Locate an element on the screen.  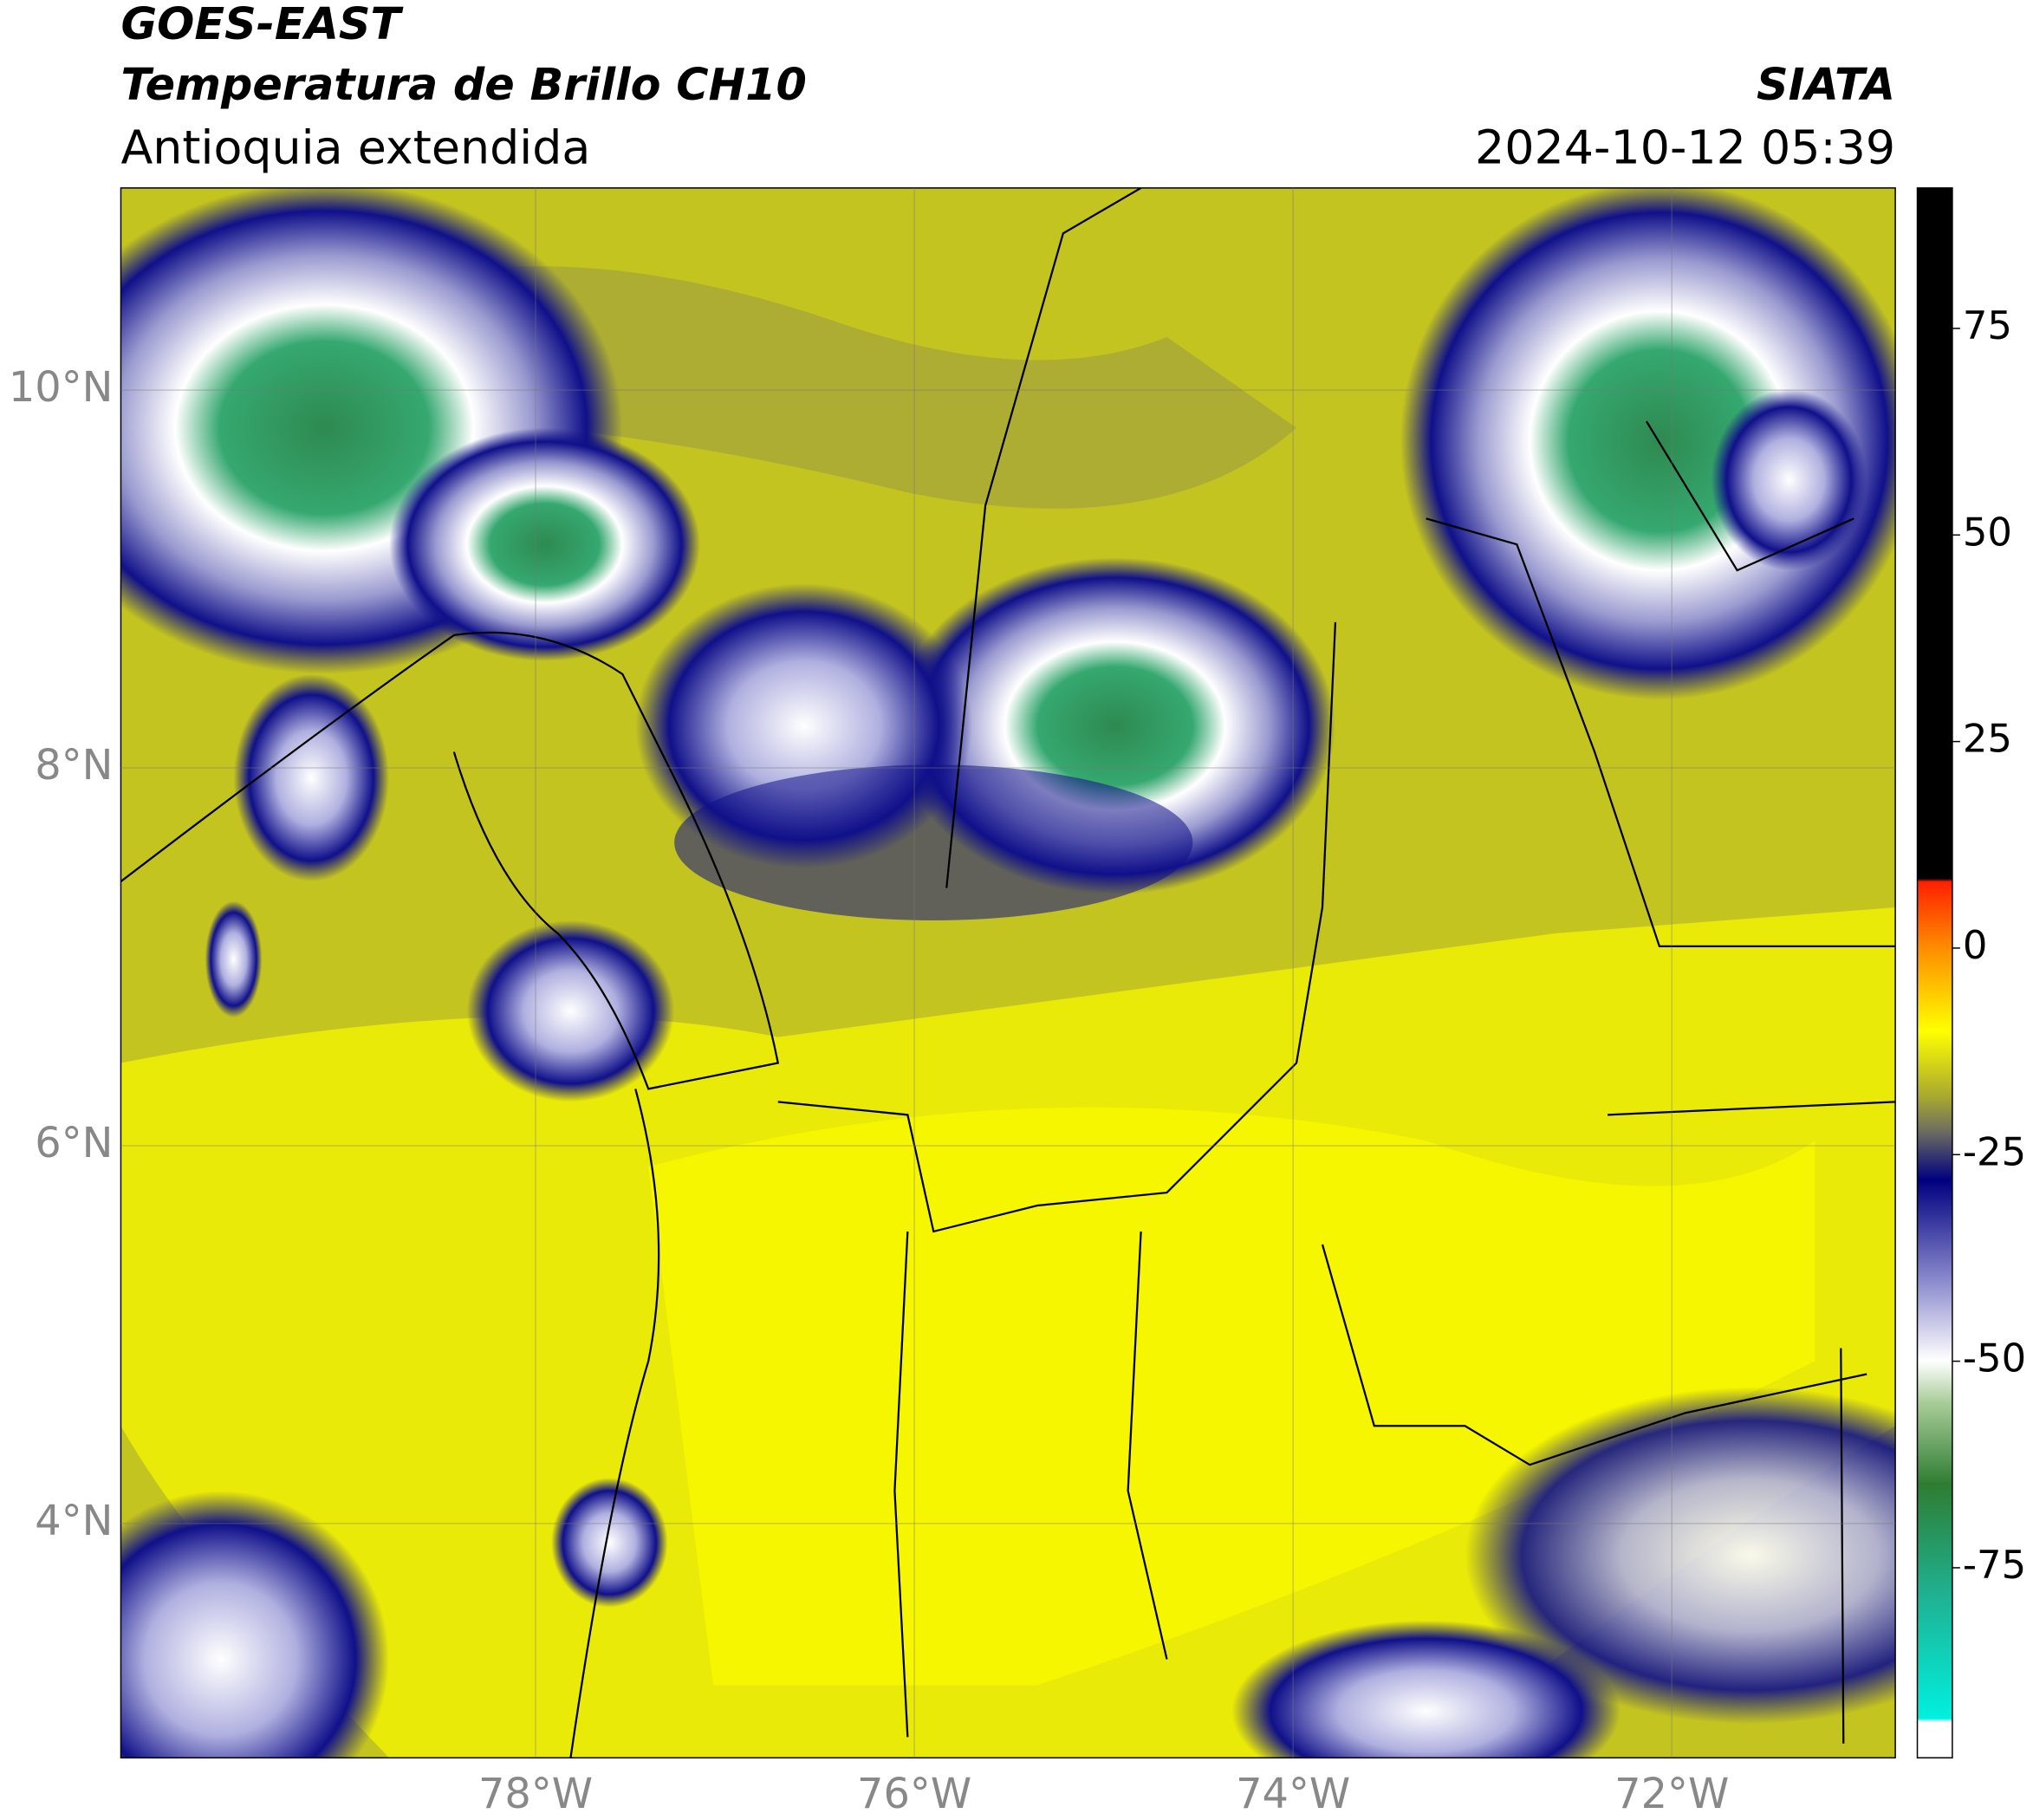
title: GOES-EAST is located at coordinates (262, 24).